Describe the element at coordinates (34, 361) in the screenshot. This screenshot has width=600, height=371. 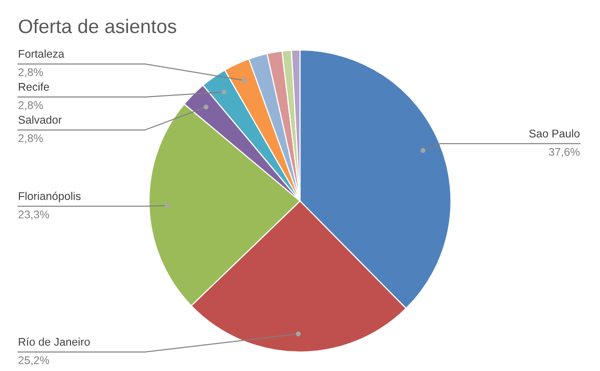
I see `data-label: 25,2%` at that location.